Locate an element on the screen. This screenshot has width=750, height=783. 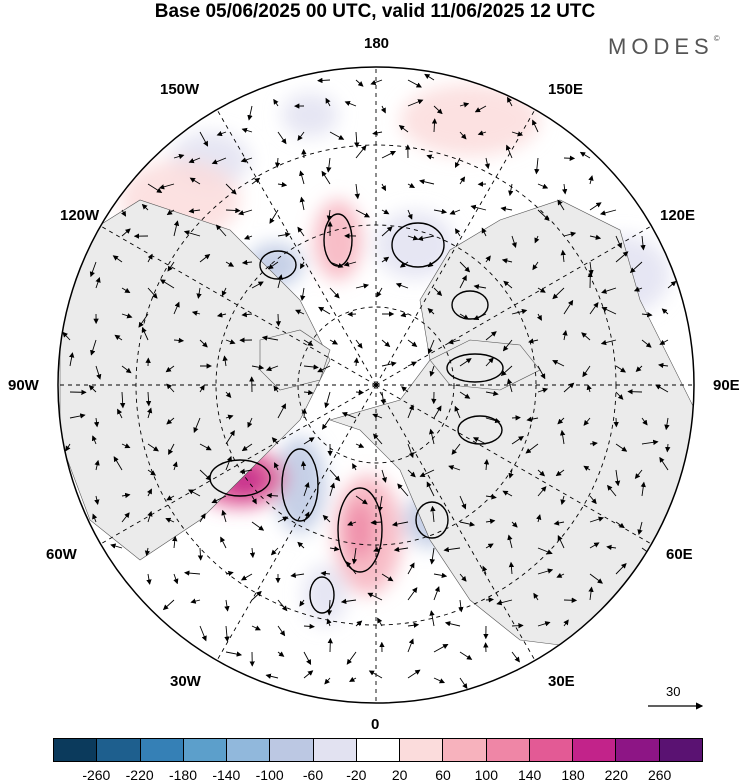
lon-label-30w: 30W is located at coordinates (185, 681).